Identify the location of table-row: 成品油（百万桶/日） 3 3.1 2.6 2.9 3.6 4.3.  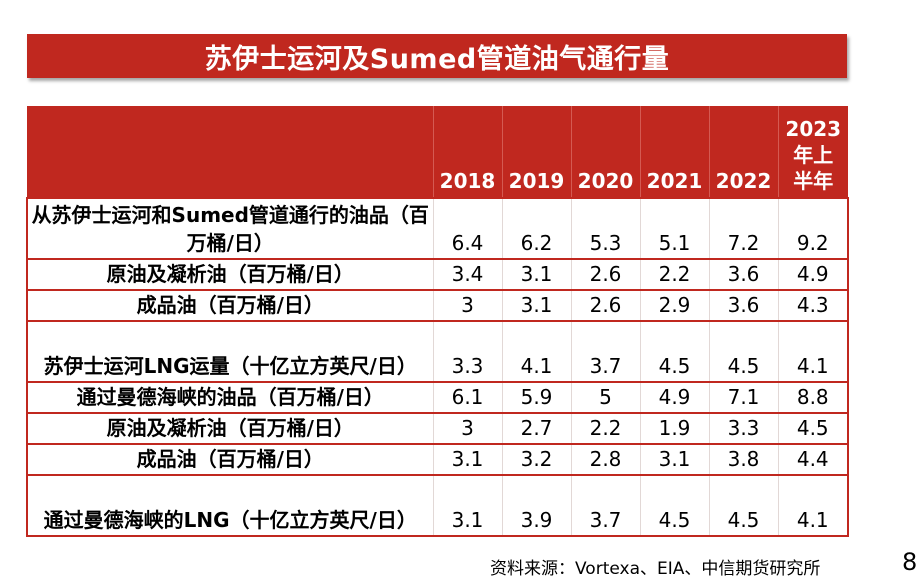
(437, 305).